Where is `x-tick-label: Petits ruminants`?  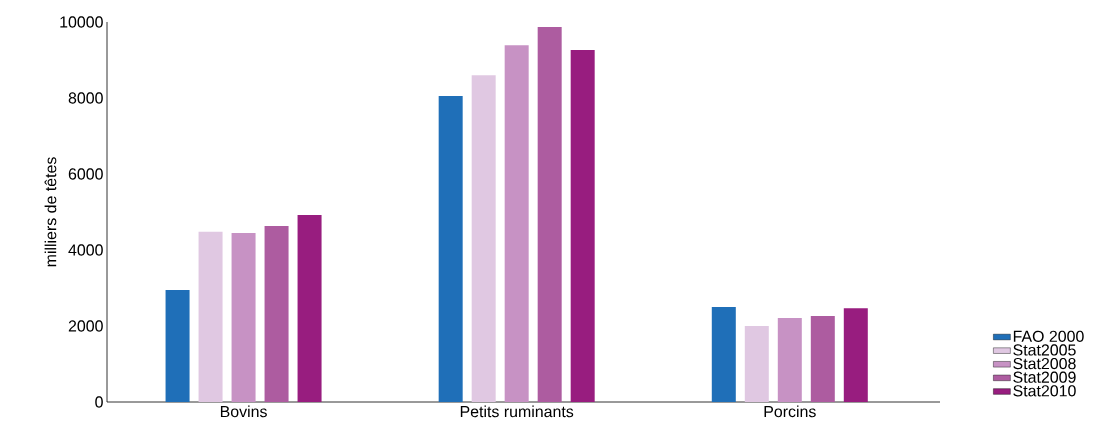
x-tick-label: Petits ruminants is located at coordinates (517, 411).